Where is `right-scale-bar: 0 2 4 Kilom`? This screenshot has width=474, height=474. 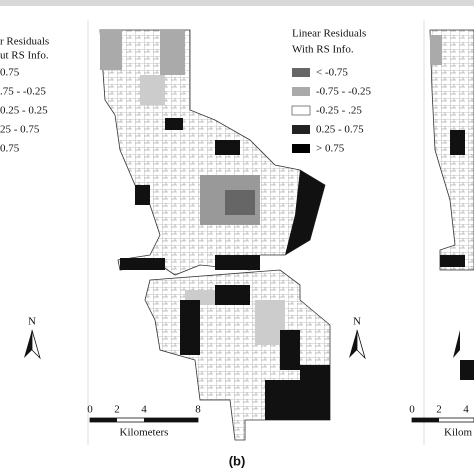 right-scale-bar: 0 2 4 Kilom is located at coordinates (441, 421).